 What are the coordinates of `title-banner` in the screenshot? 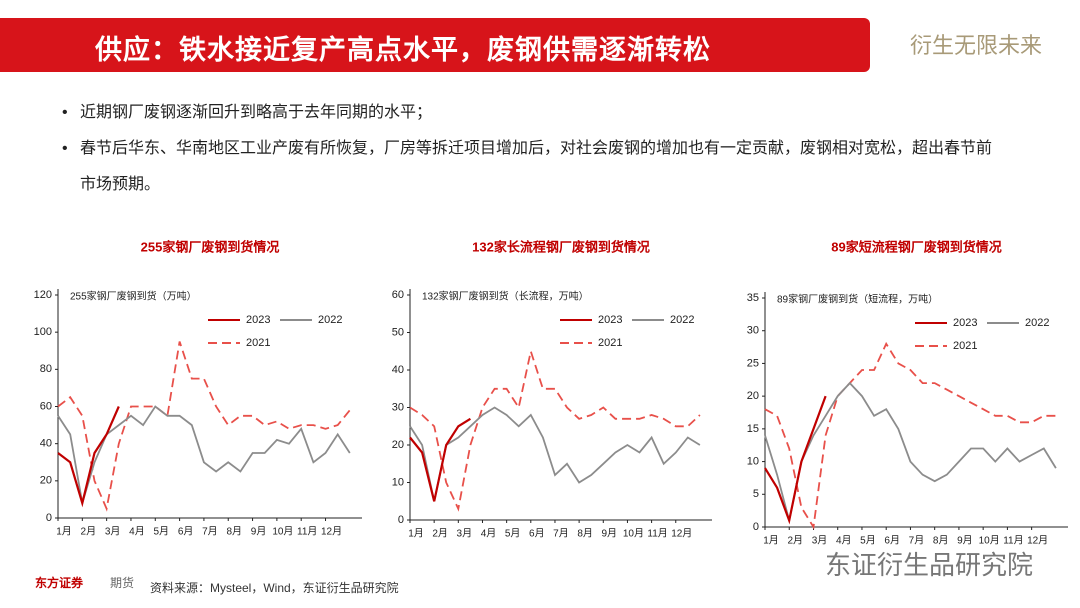 It's located at (435, 45).